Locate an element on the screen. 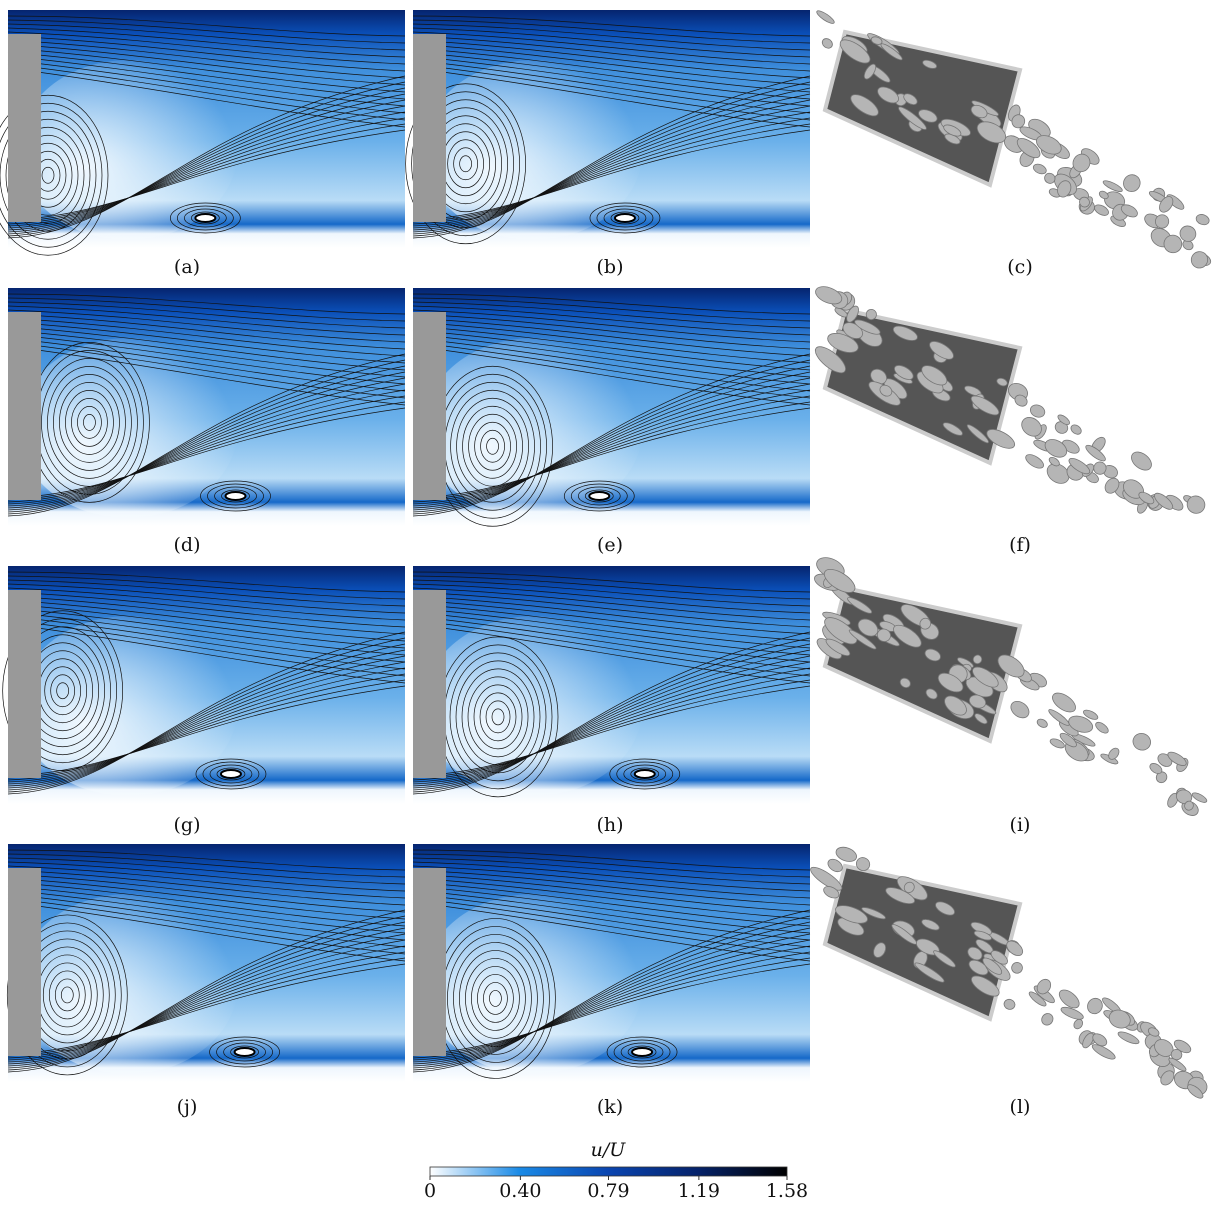 This screenshot has height=1205, width=1213. panel-label: (h) is located at coordinates (609, 825).